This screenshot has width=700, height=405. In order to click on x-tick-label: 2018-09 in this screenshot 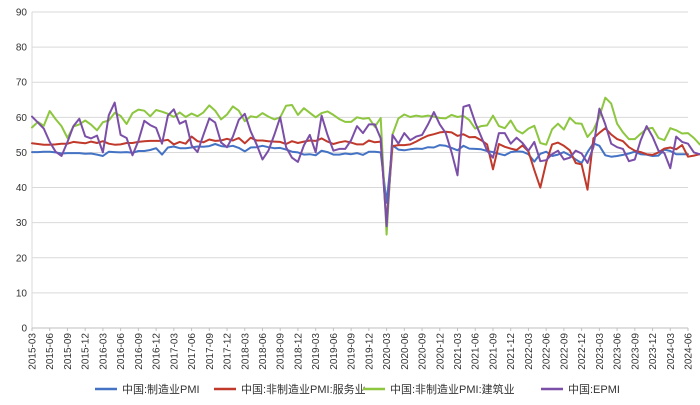, I will do `click(281, 351)`.